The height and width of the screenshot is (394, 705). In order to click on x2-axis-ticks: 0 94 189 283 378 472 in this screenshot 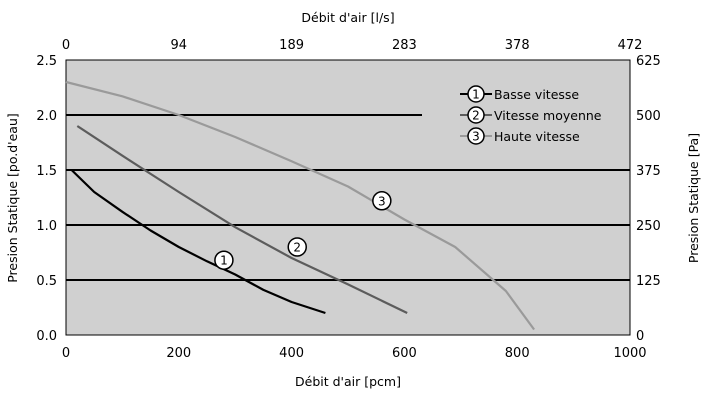, I will do `click(352, 45)`.